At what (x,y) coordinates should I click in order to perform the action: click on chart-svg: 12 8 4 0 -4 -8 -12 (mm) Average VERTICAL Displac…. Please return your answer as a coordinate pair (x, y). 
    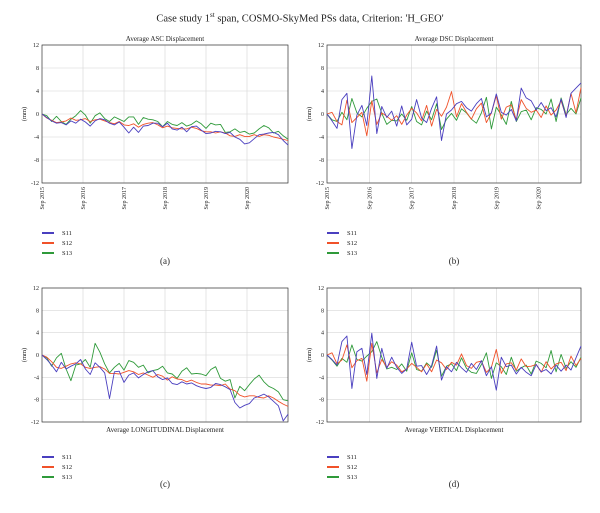
    Looking at the image, I should click on (444, 360).